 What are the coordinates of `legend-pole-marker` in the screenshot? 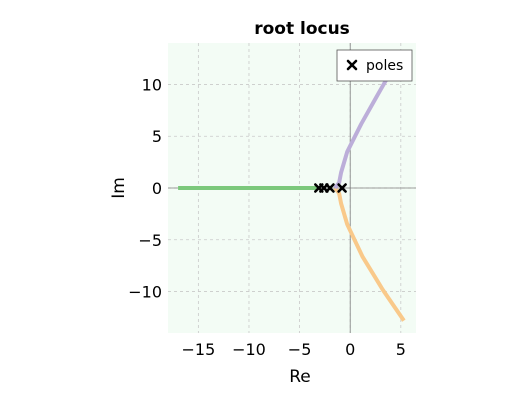 It's located at (352, 65).